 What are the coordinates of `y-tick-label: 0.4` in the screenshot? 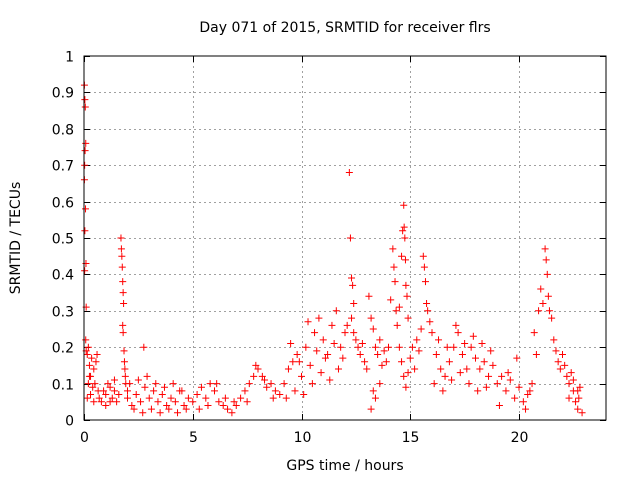 It's located at (63, 276).